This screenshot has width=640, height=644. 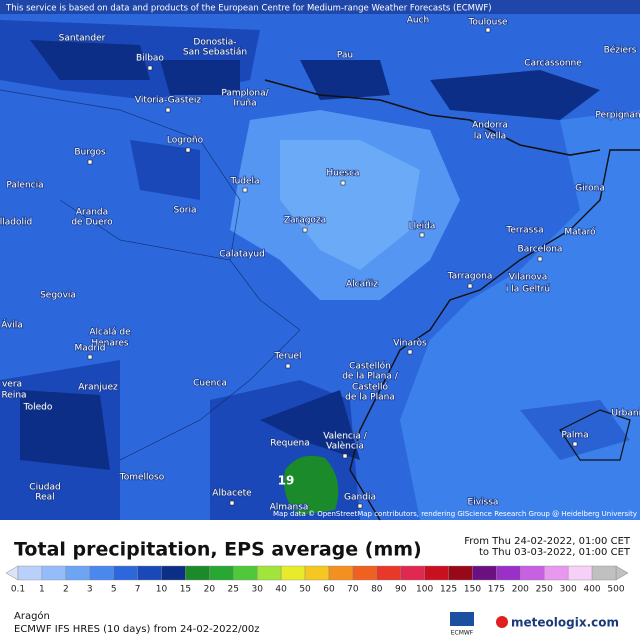 What do you see at coordinates (244, 182) in the screenshot?
I see `city-label: Tudela` at bounding box center [244, 182].